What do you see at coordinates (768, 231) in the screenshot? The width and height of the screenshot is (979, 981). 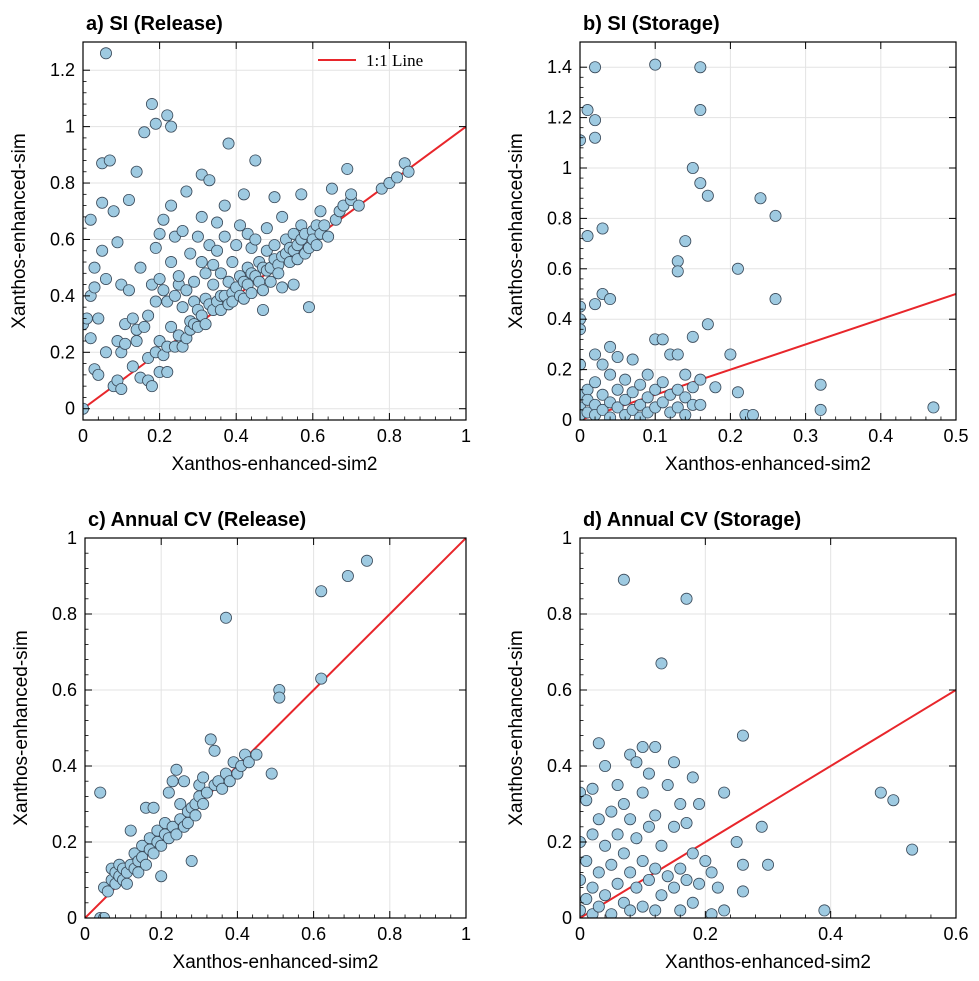 I see `plot-frame` at bounding box center [768, 231].